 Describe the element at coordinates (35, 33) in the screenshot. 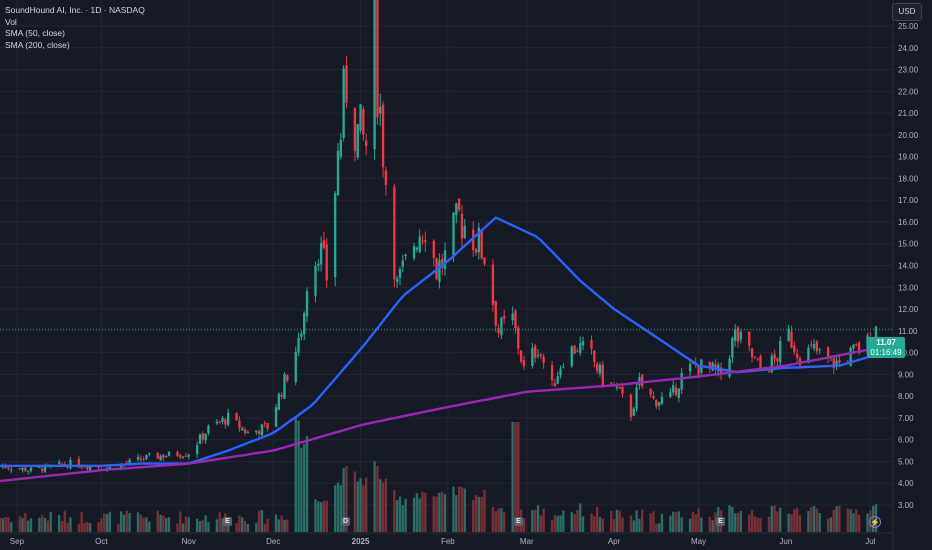

I see `legend-sma50: SMA (50, close)` at that location.